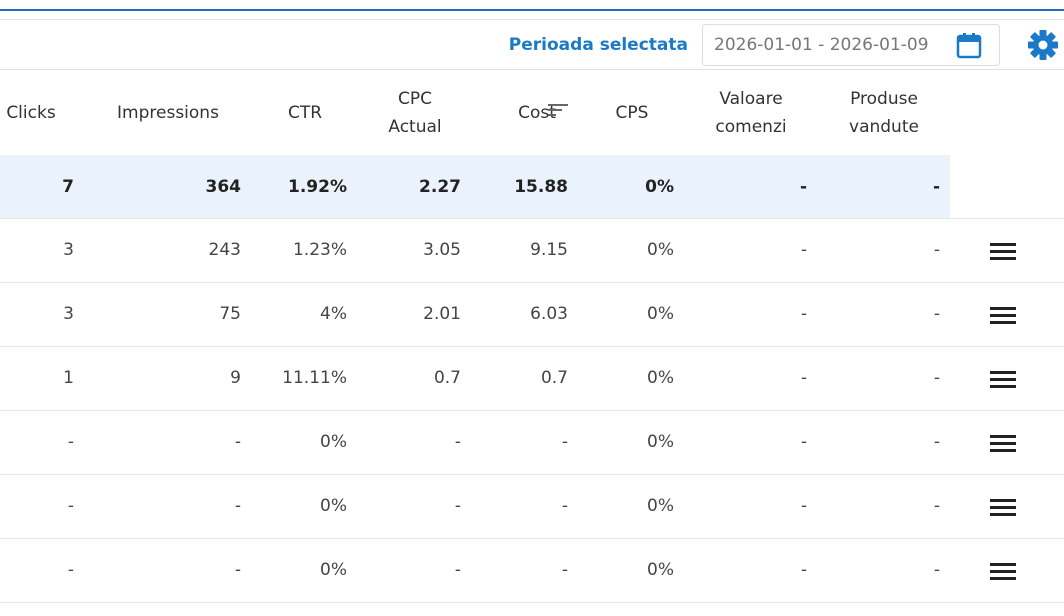 This screenshot has width=1064, height=616. Describe the element at coordinates (319, 250) in the screenshot. I see `cell: 1.23%` at that location.